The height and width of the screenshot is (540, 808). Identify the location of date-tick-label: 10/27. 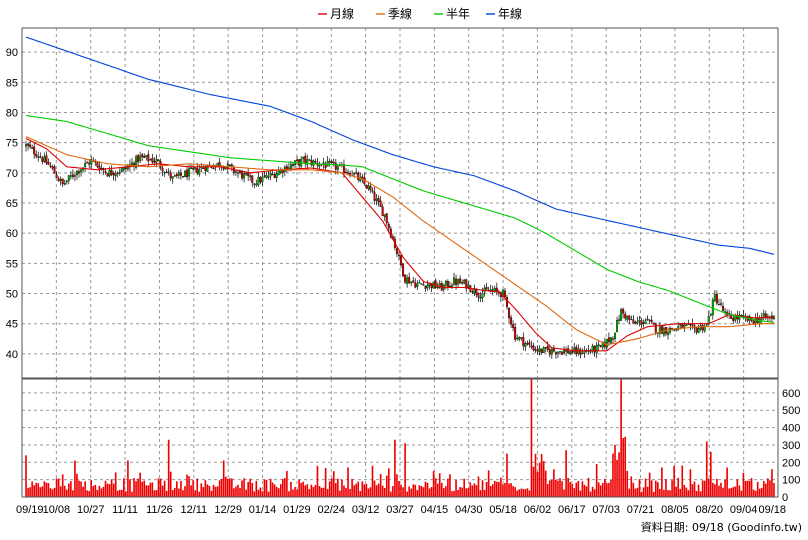
(91, 510).